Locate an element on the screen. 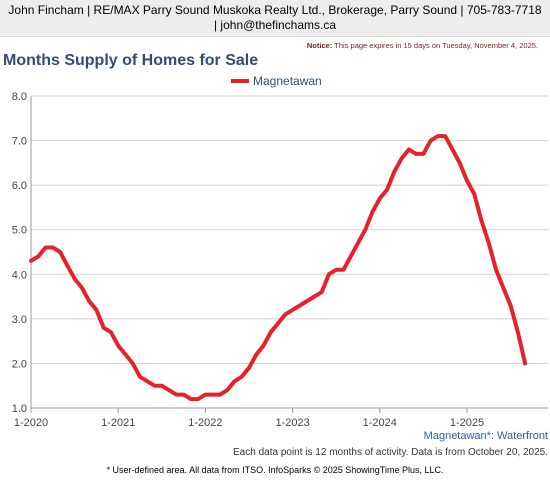 This screenshot has width=550, height=480. y-tick-label: 1.0 is located at coordinates (19, 409).